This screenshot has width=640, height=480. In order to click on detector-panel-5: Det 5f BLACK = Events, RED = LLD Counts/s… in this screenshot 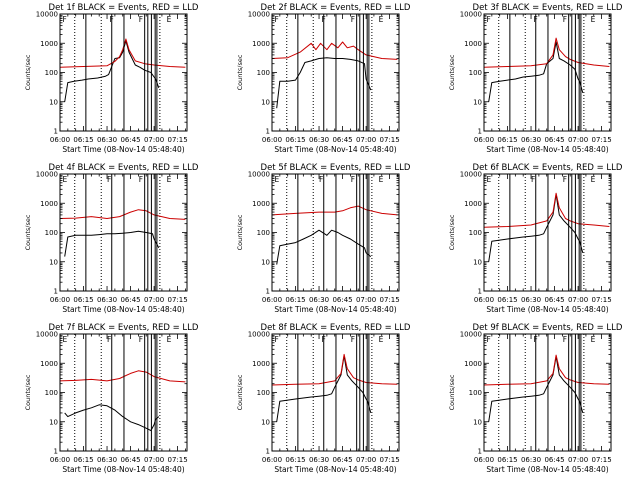, I will do `click(323, 238)`.